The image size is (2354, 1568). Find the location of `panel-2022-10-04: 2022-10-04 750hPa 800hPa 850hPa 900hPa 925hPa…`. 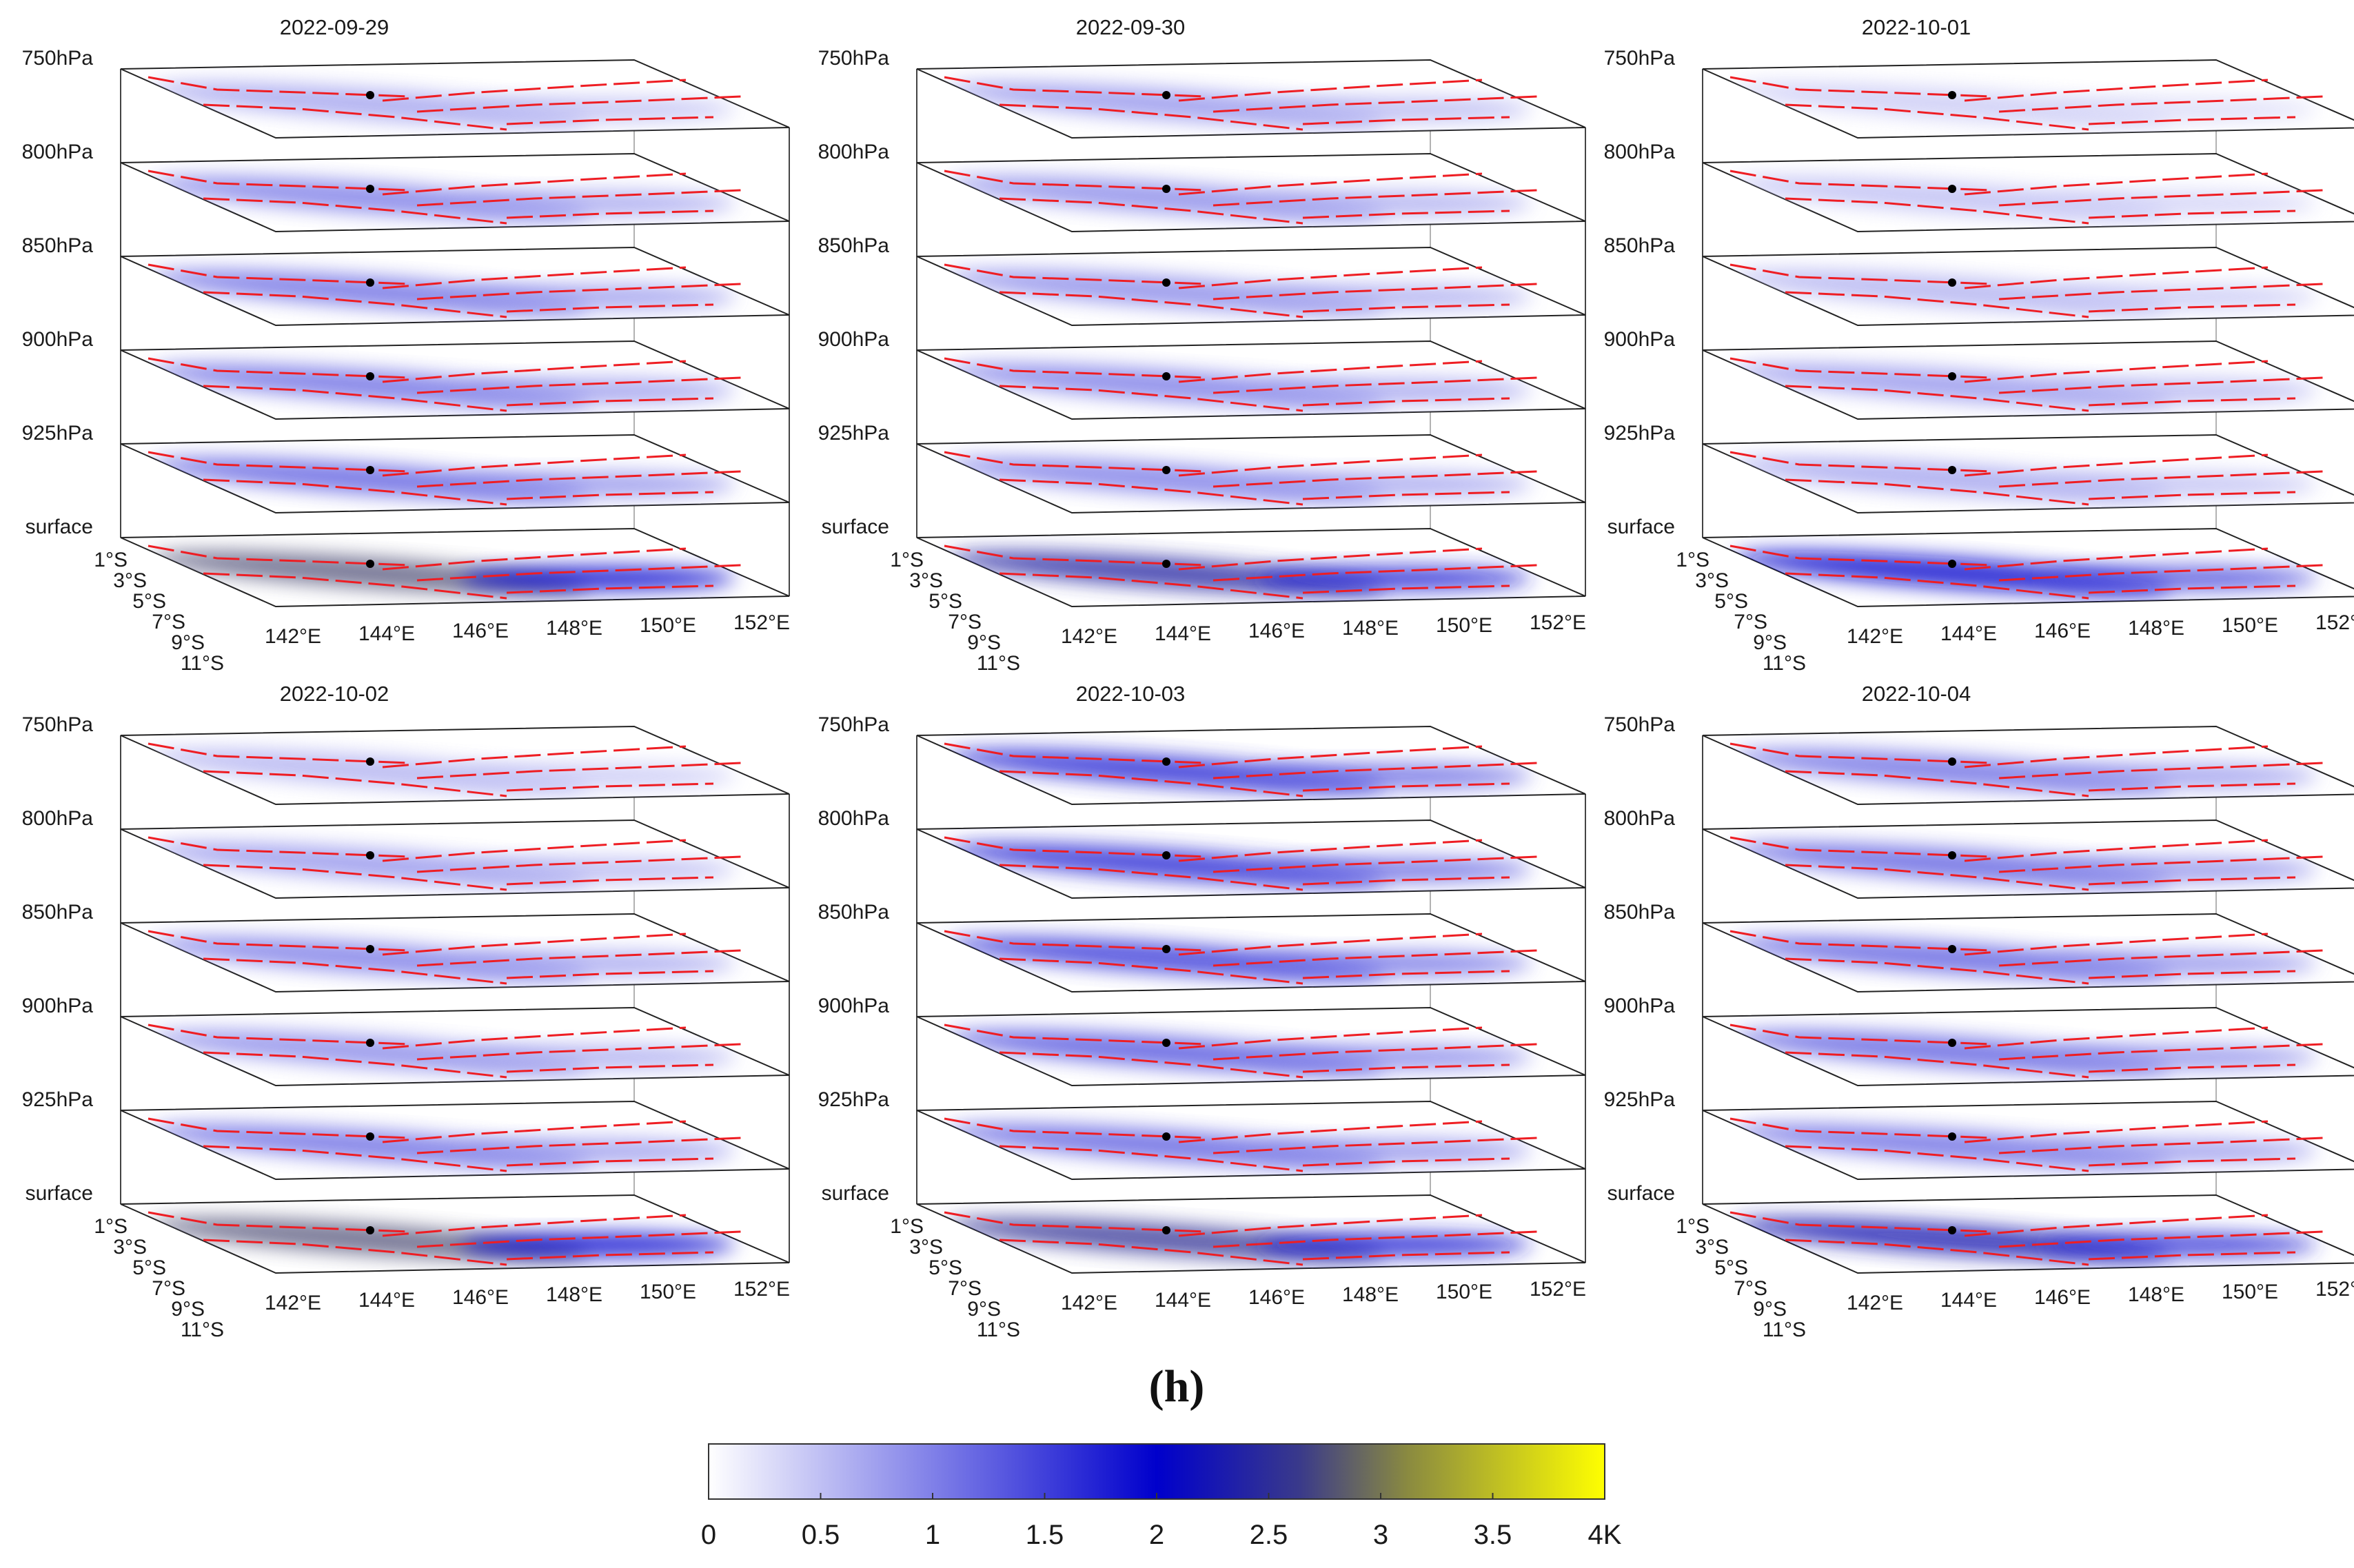

panel-2022-10-04: 2022-10-04 750hPa 800hPa 850hPa 900hPa 925hPa… is located at coordinates (1979, 1011).